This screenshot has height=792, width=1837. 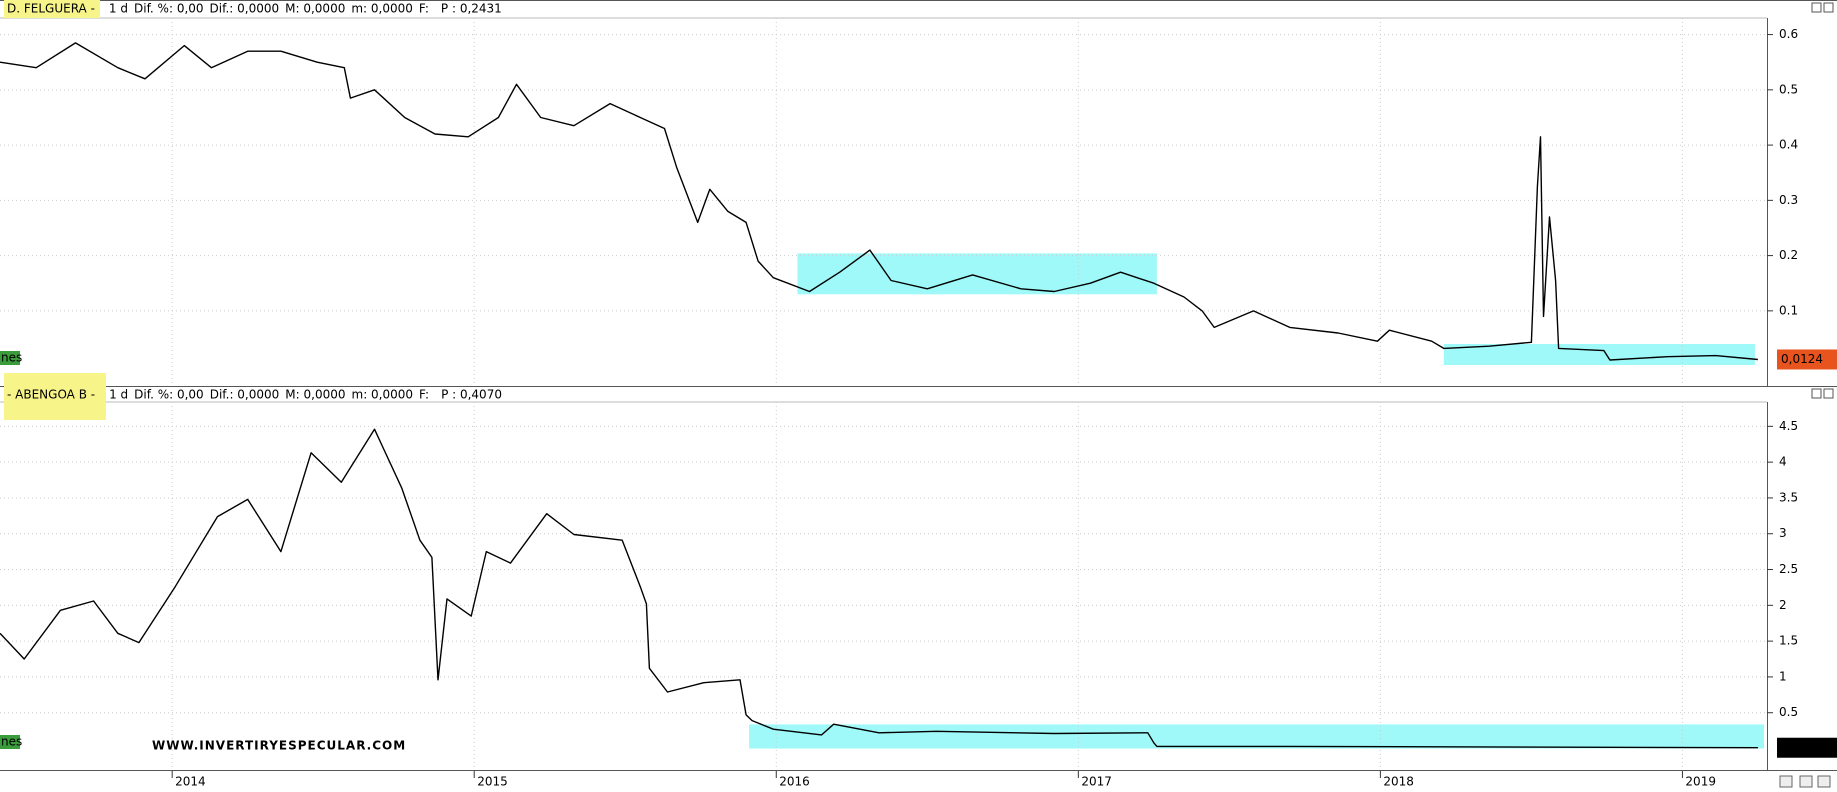 I want to click on y-tick-label: 1.5, so click(x=1788, y=641).